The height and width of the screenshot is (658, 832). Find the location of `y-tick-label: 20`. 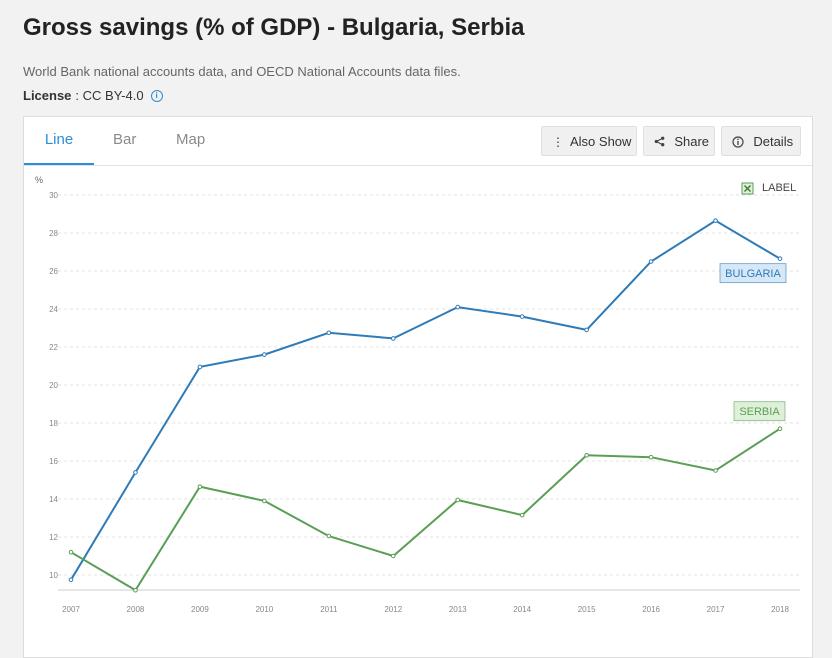

y-tick-label: 20 is located at coordinates (53, 385).